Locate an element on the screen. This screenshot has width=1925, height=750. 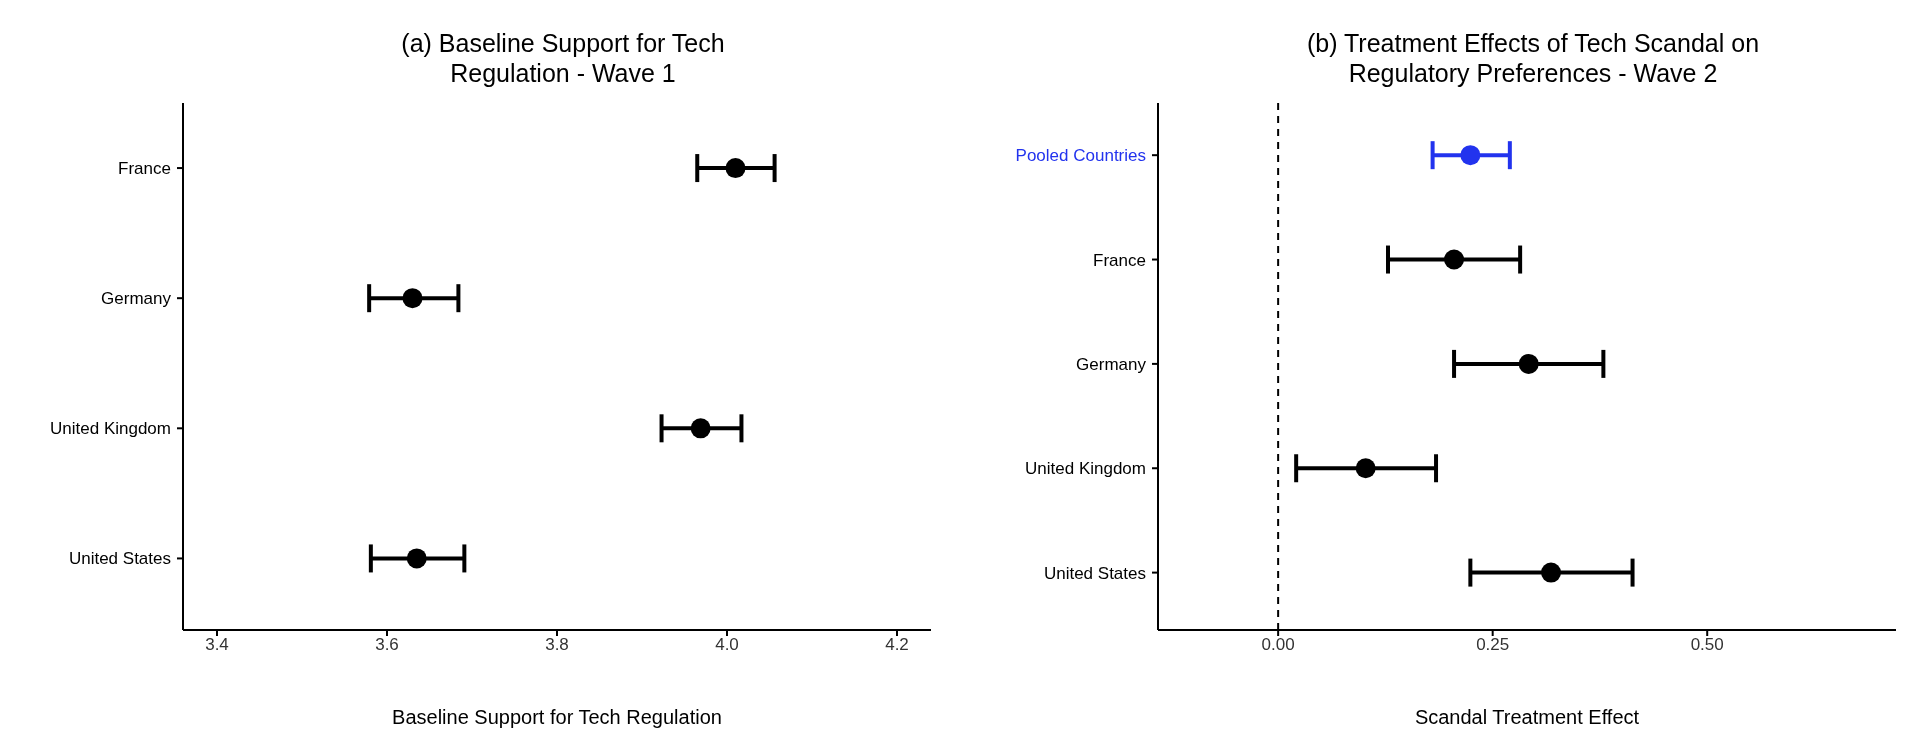
chart-title: (b) Treatment Effects of Tech Scandal on Regulatory Preferences - Wave 2 is located at coordinates (1533, 58).